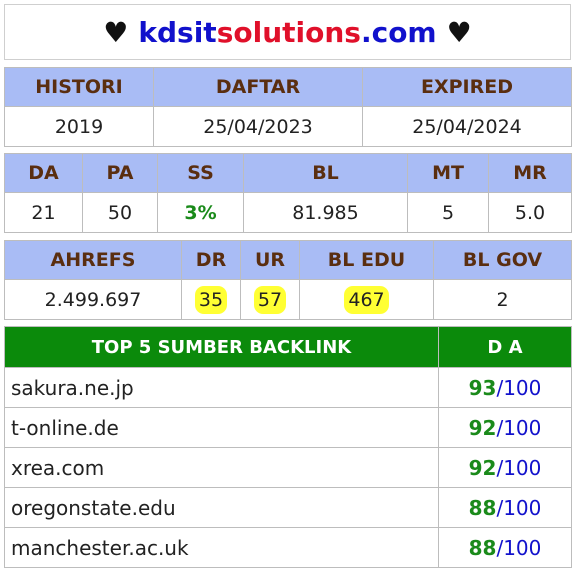  Describe the element at coordinates (221, 347) in the screenshot. I see `header-top-backlink: TOP 5 SUMBER BACKLINK` at that location.